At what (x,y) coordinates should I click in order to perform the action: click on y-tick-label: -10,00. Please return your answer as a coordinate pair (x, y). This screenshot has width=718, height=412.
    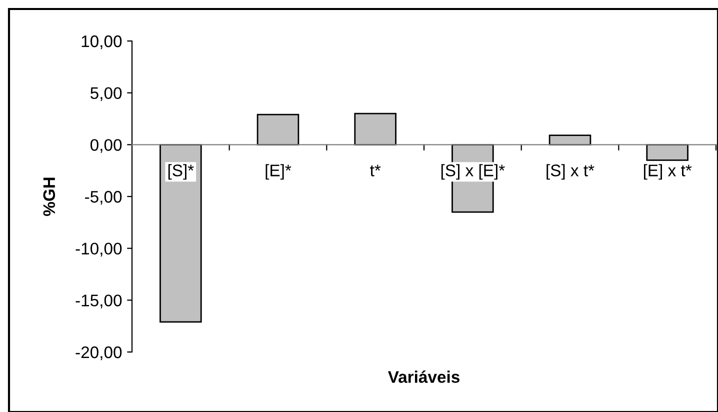
    Looking at the image, I should click on (99, 249).